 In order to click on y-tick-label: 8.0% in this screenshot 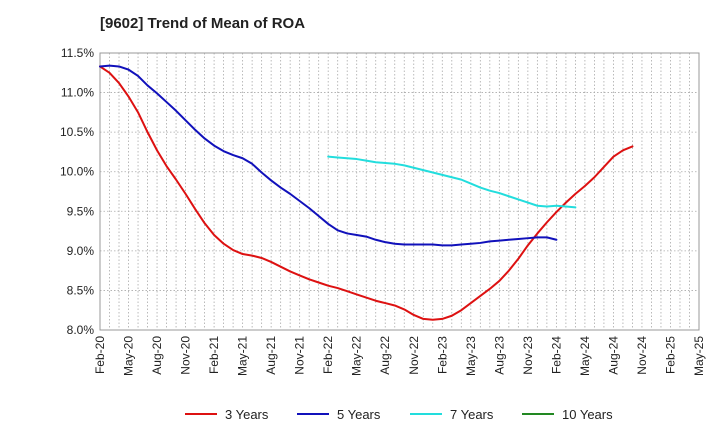, I will do `click(81, 330)`.